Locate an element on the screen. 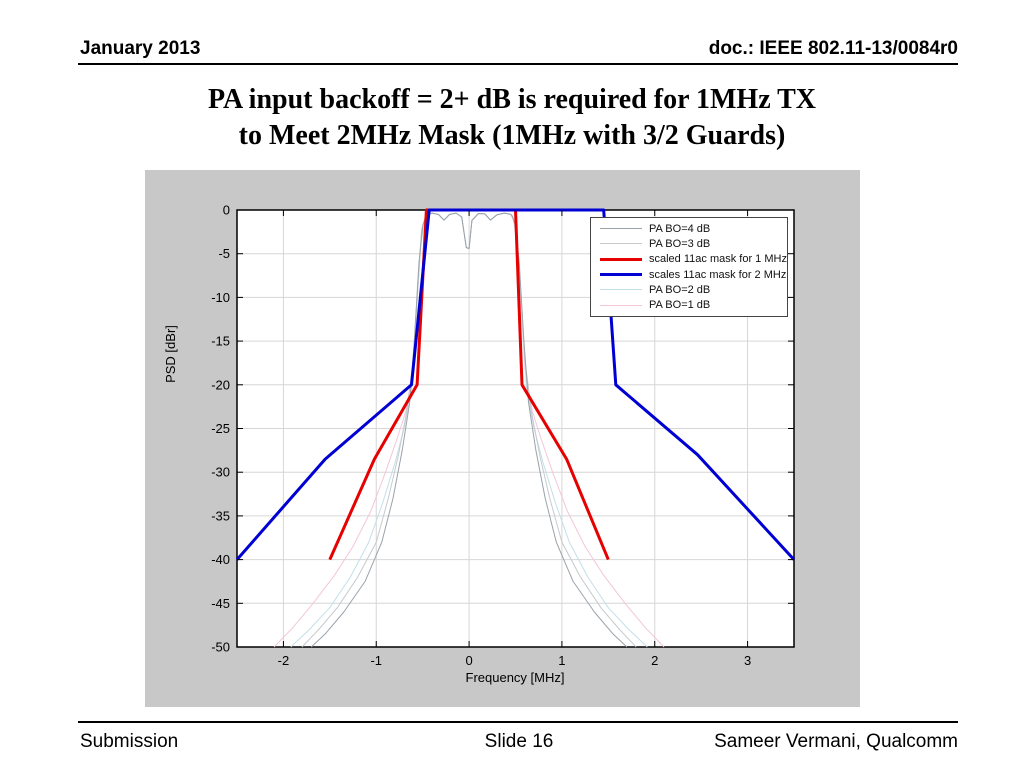 Image resolution: width=1024 pixels, height=768 pixels. x-tick-label: 1 is located at coordinates (561, 660).